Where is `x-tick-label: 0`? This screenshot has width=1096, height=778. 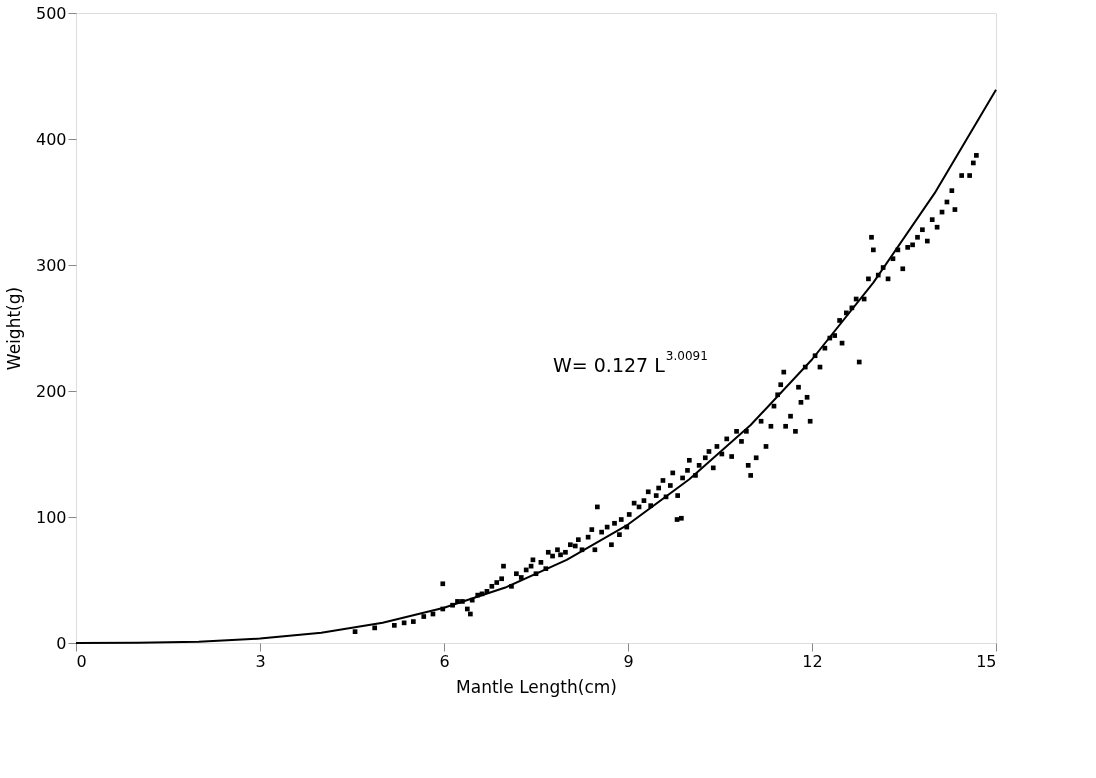 x-tick-label: 0 is located at coordinates (81, 661).